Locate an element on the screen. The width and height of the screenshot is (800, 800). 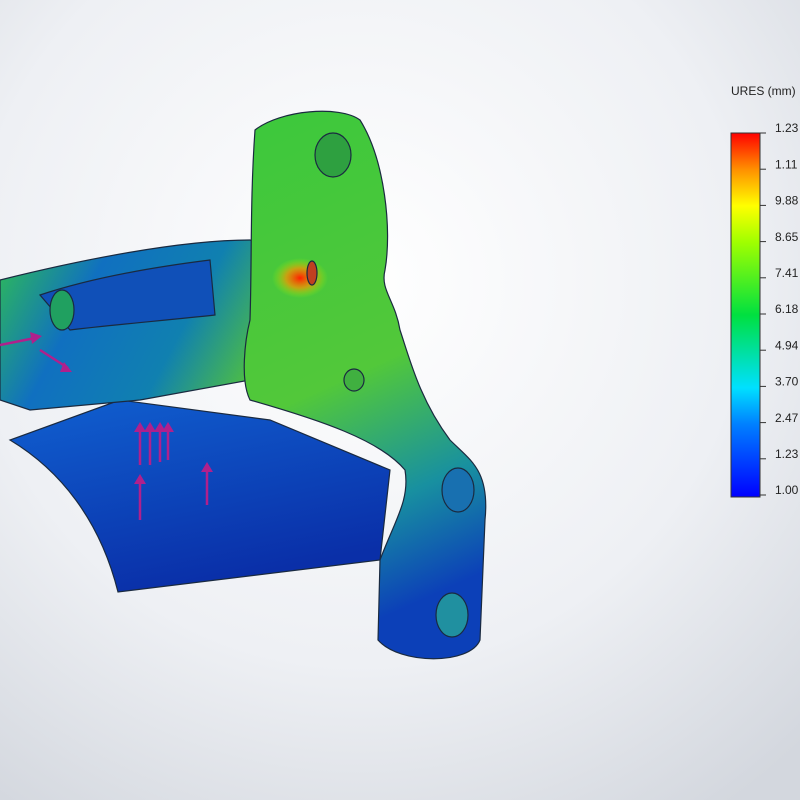
legend-label: 1.11 is located at coordinates (786, 164).